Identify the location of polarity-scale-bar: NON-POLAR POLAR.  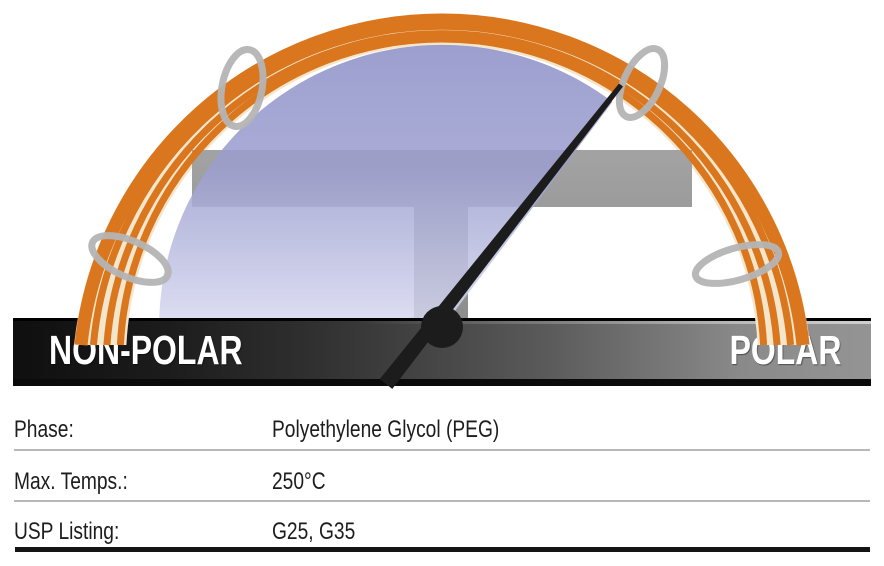
(442, 352).